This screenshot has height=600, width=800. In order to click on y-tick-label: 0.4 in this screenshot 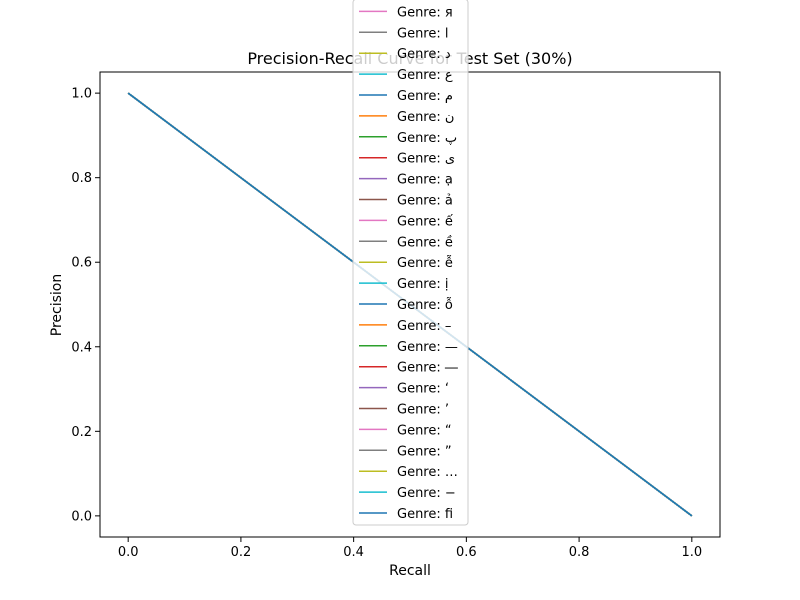, I will do `click(81, 347)`.